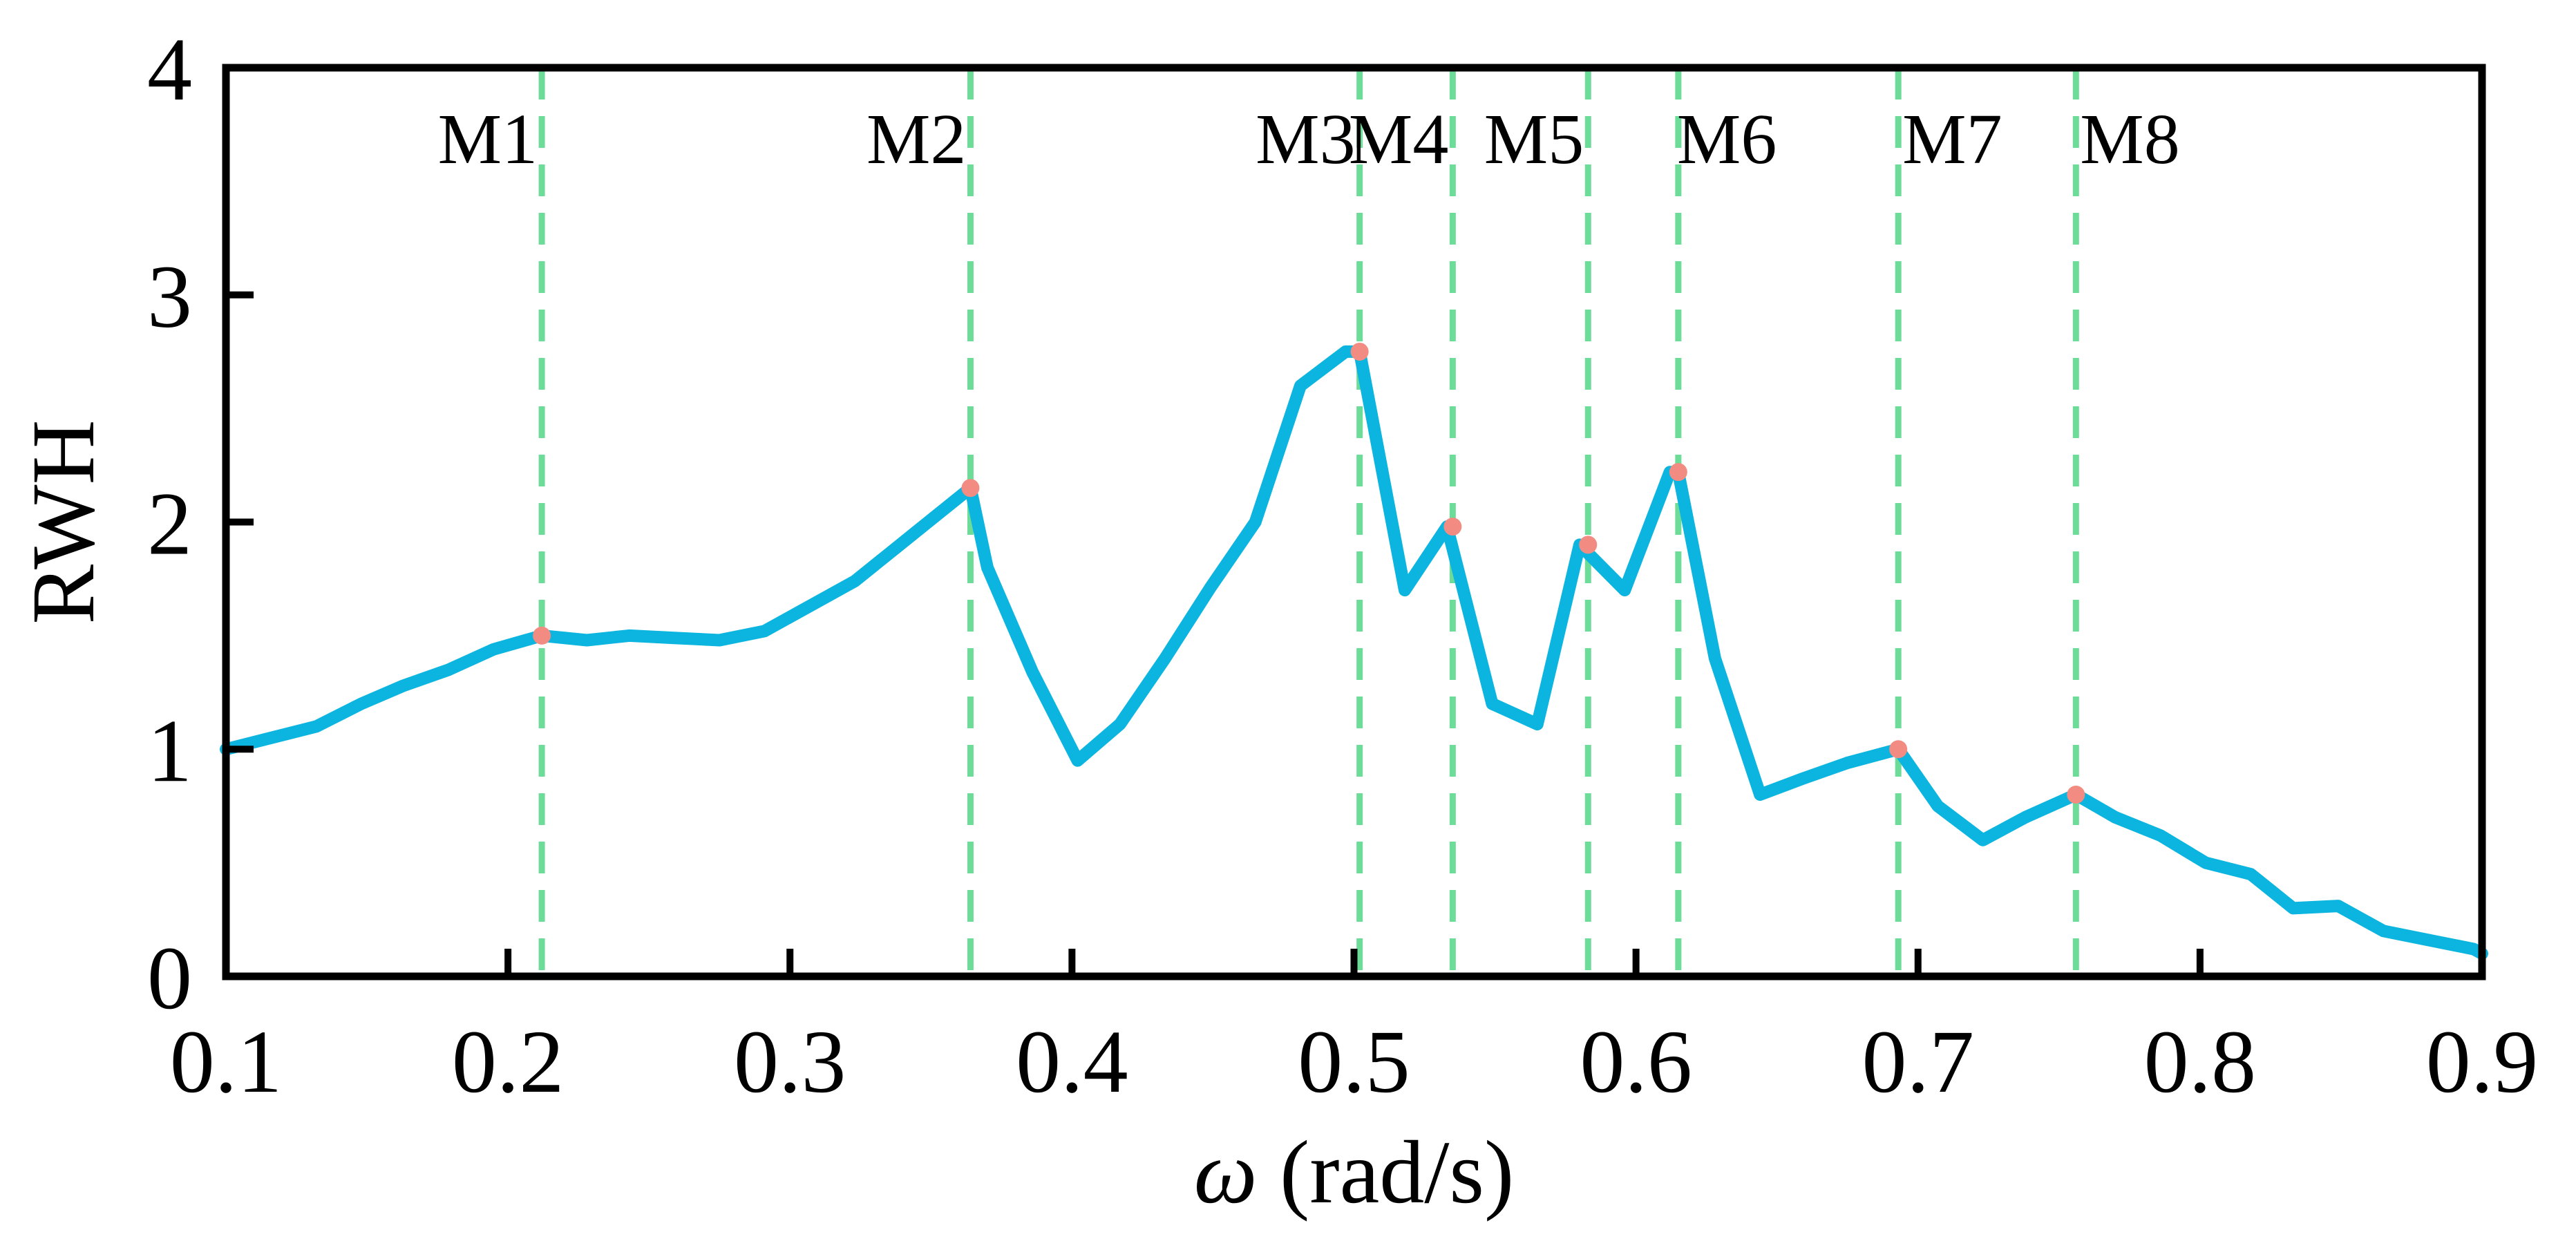 Image resolution: width=2576 pixels, height=1241 pixels. I want to click on y-tick-label: 2, so click(169, 524).